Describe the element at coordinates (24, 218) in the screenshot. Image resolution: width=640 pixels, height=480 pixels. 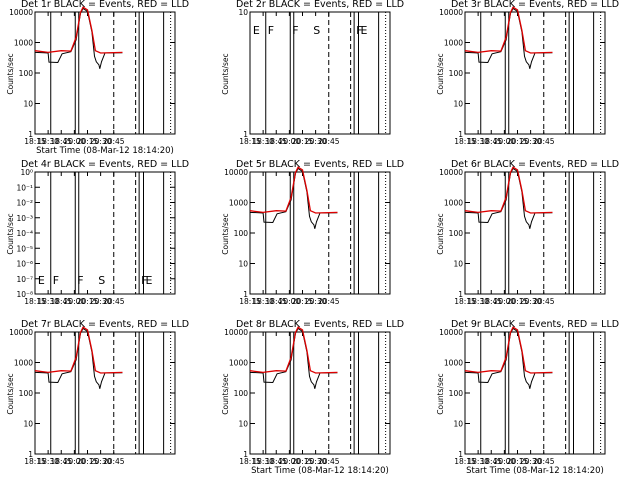
I see `y-tick-label: 10⁻³` at that location.